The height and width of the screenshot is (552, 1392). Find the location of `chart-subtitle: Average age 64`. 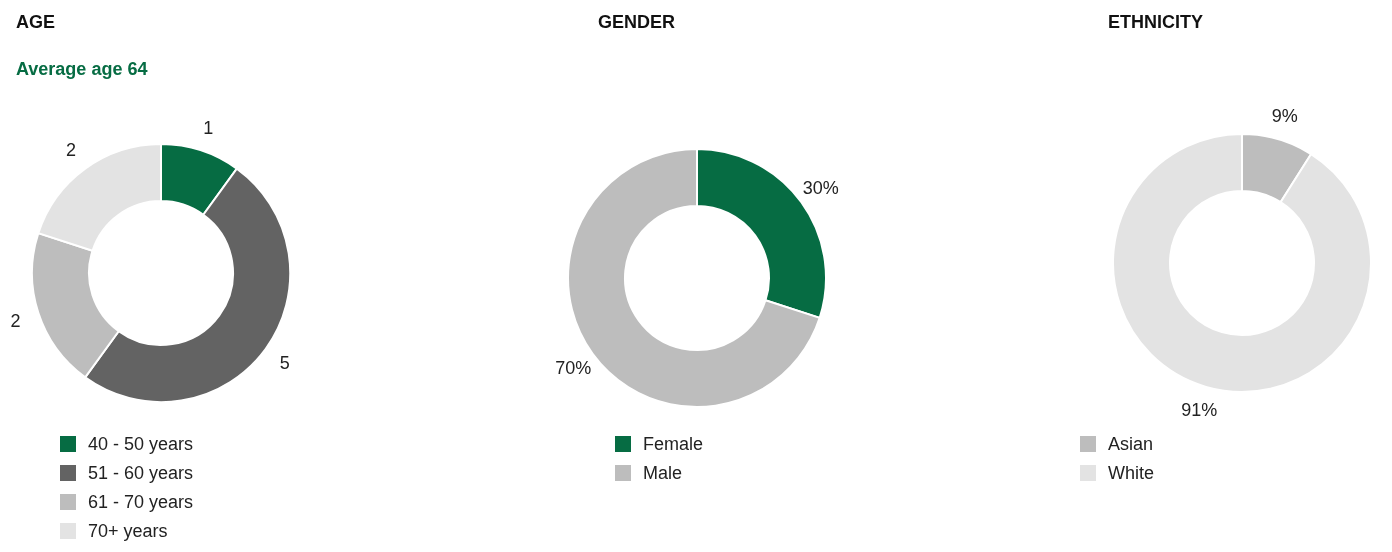

chart-subtitle: Average age 64 is located at coordinates (82, 69).